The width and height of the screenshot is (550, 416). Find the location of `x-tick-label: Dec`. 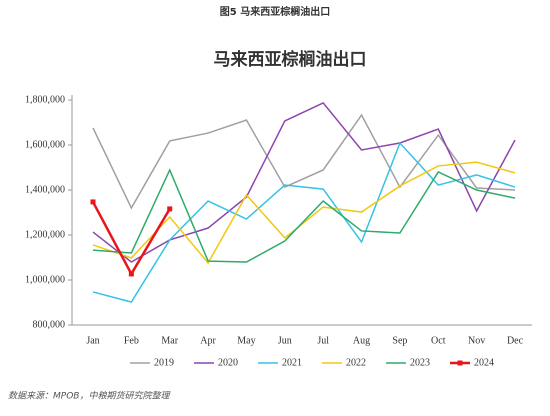

x-tick-label: Dec is located at coordinates (515, 340).